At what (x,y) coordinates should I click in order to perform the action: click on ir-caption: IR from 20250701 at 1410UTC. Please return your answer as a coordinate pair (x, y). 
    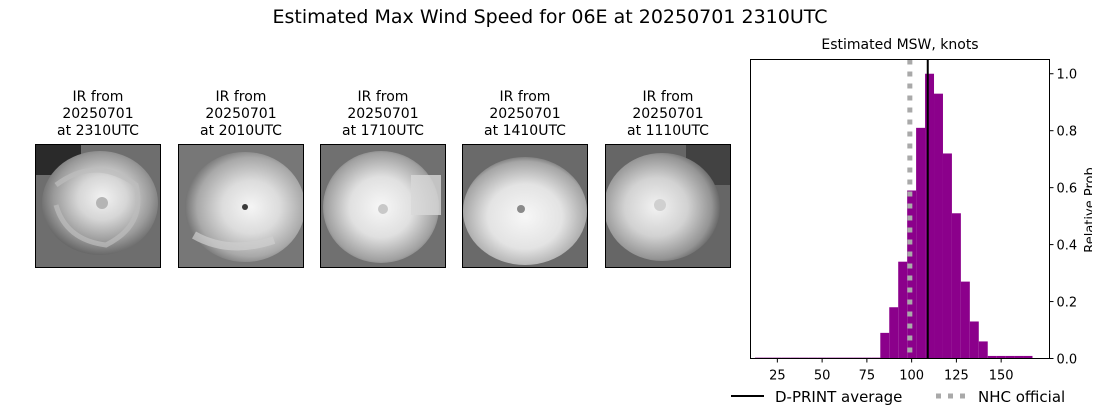
    Looking at the image, I should click on (525, 114).